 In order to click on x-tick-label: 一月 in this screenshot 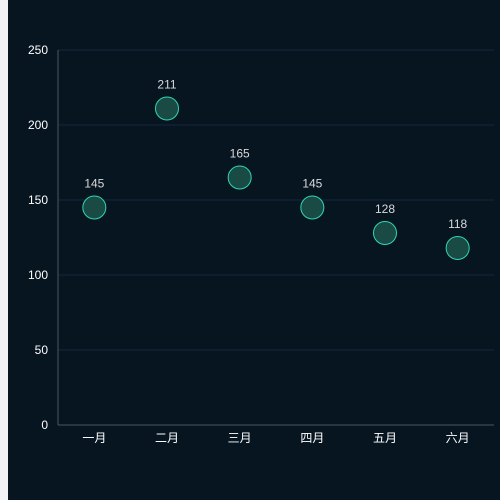, I will do `click(94, 438)`.